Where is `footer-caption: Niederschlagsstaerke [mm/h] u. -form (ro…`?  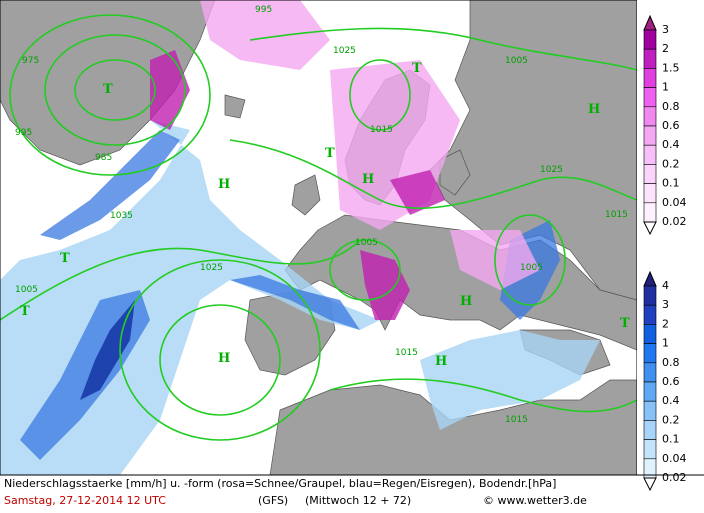
footer-caption: Niederschlagsstaerke [mm/h] u. -form (ro… is located at coordinates (280, 483).